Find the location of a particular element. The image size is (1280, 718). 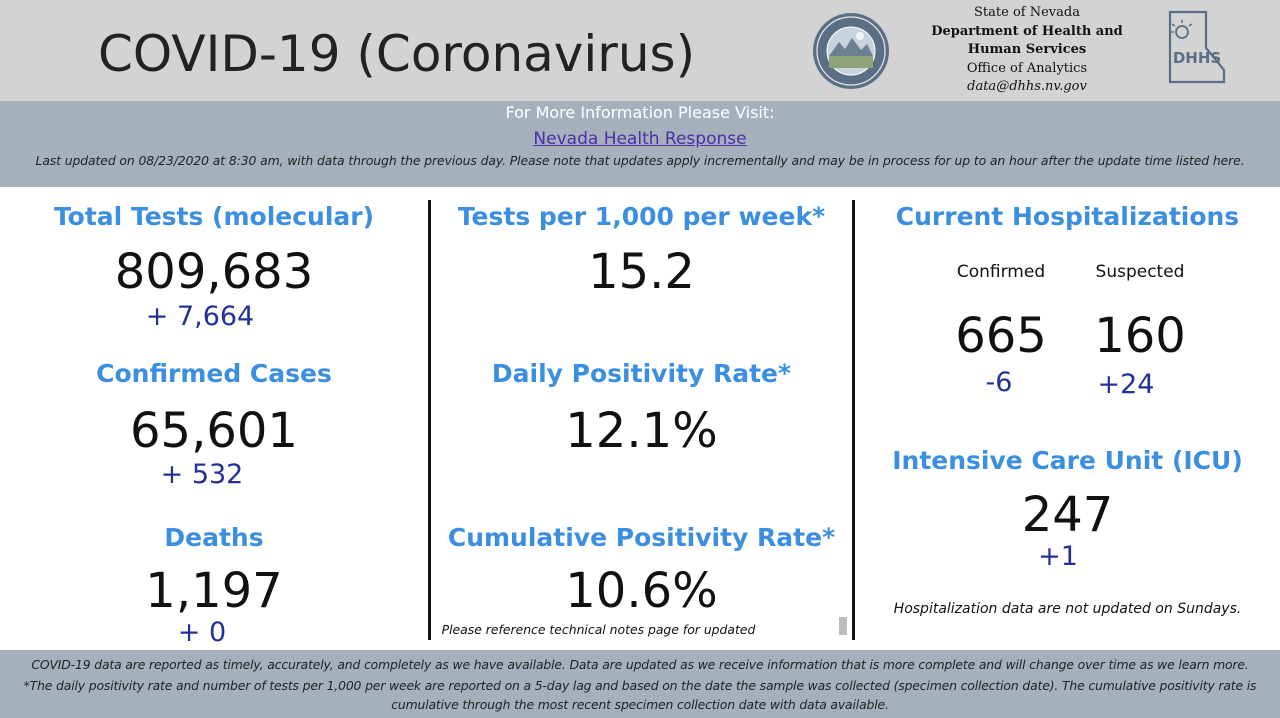

confirmed-hosp-delta: -6 is located at coordinates (999, 382).